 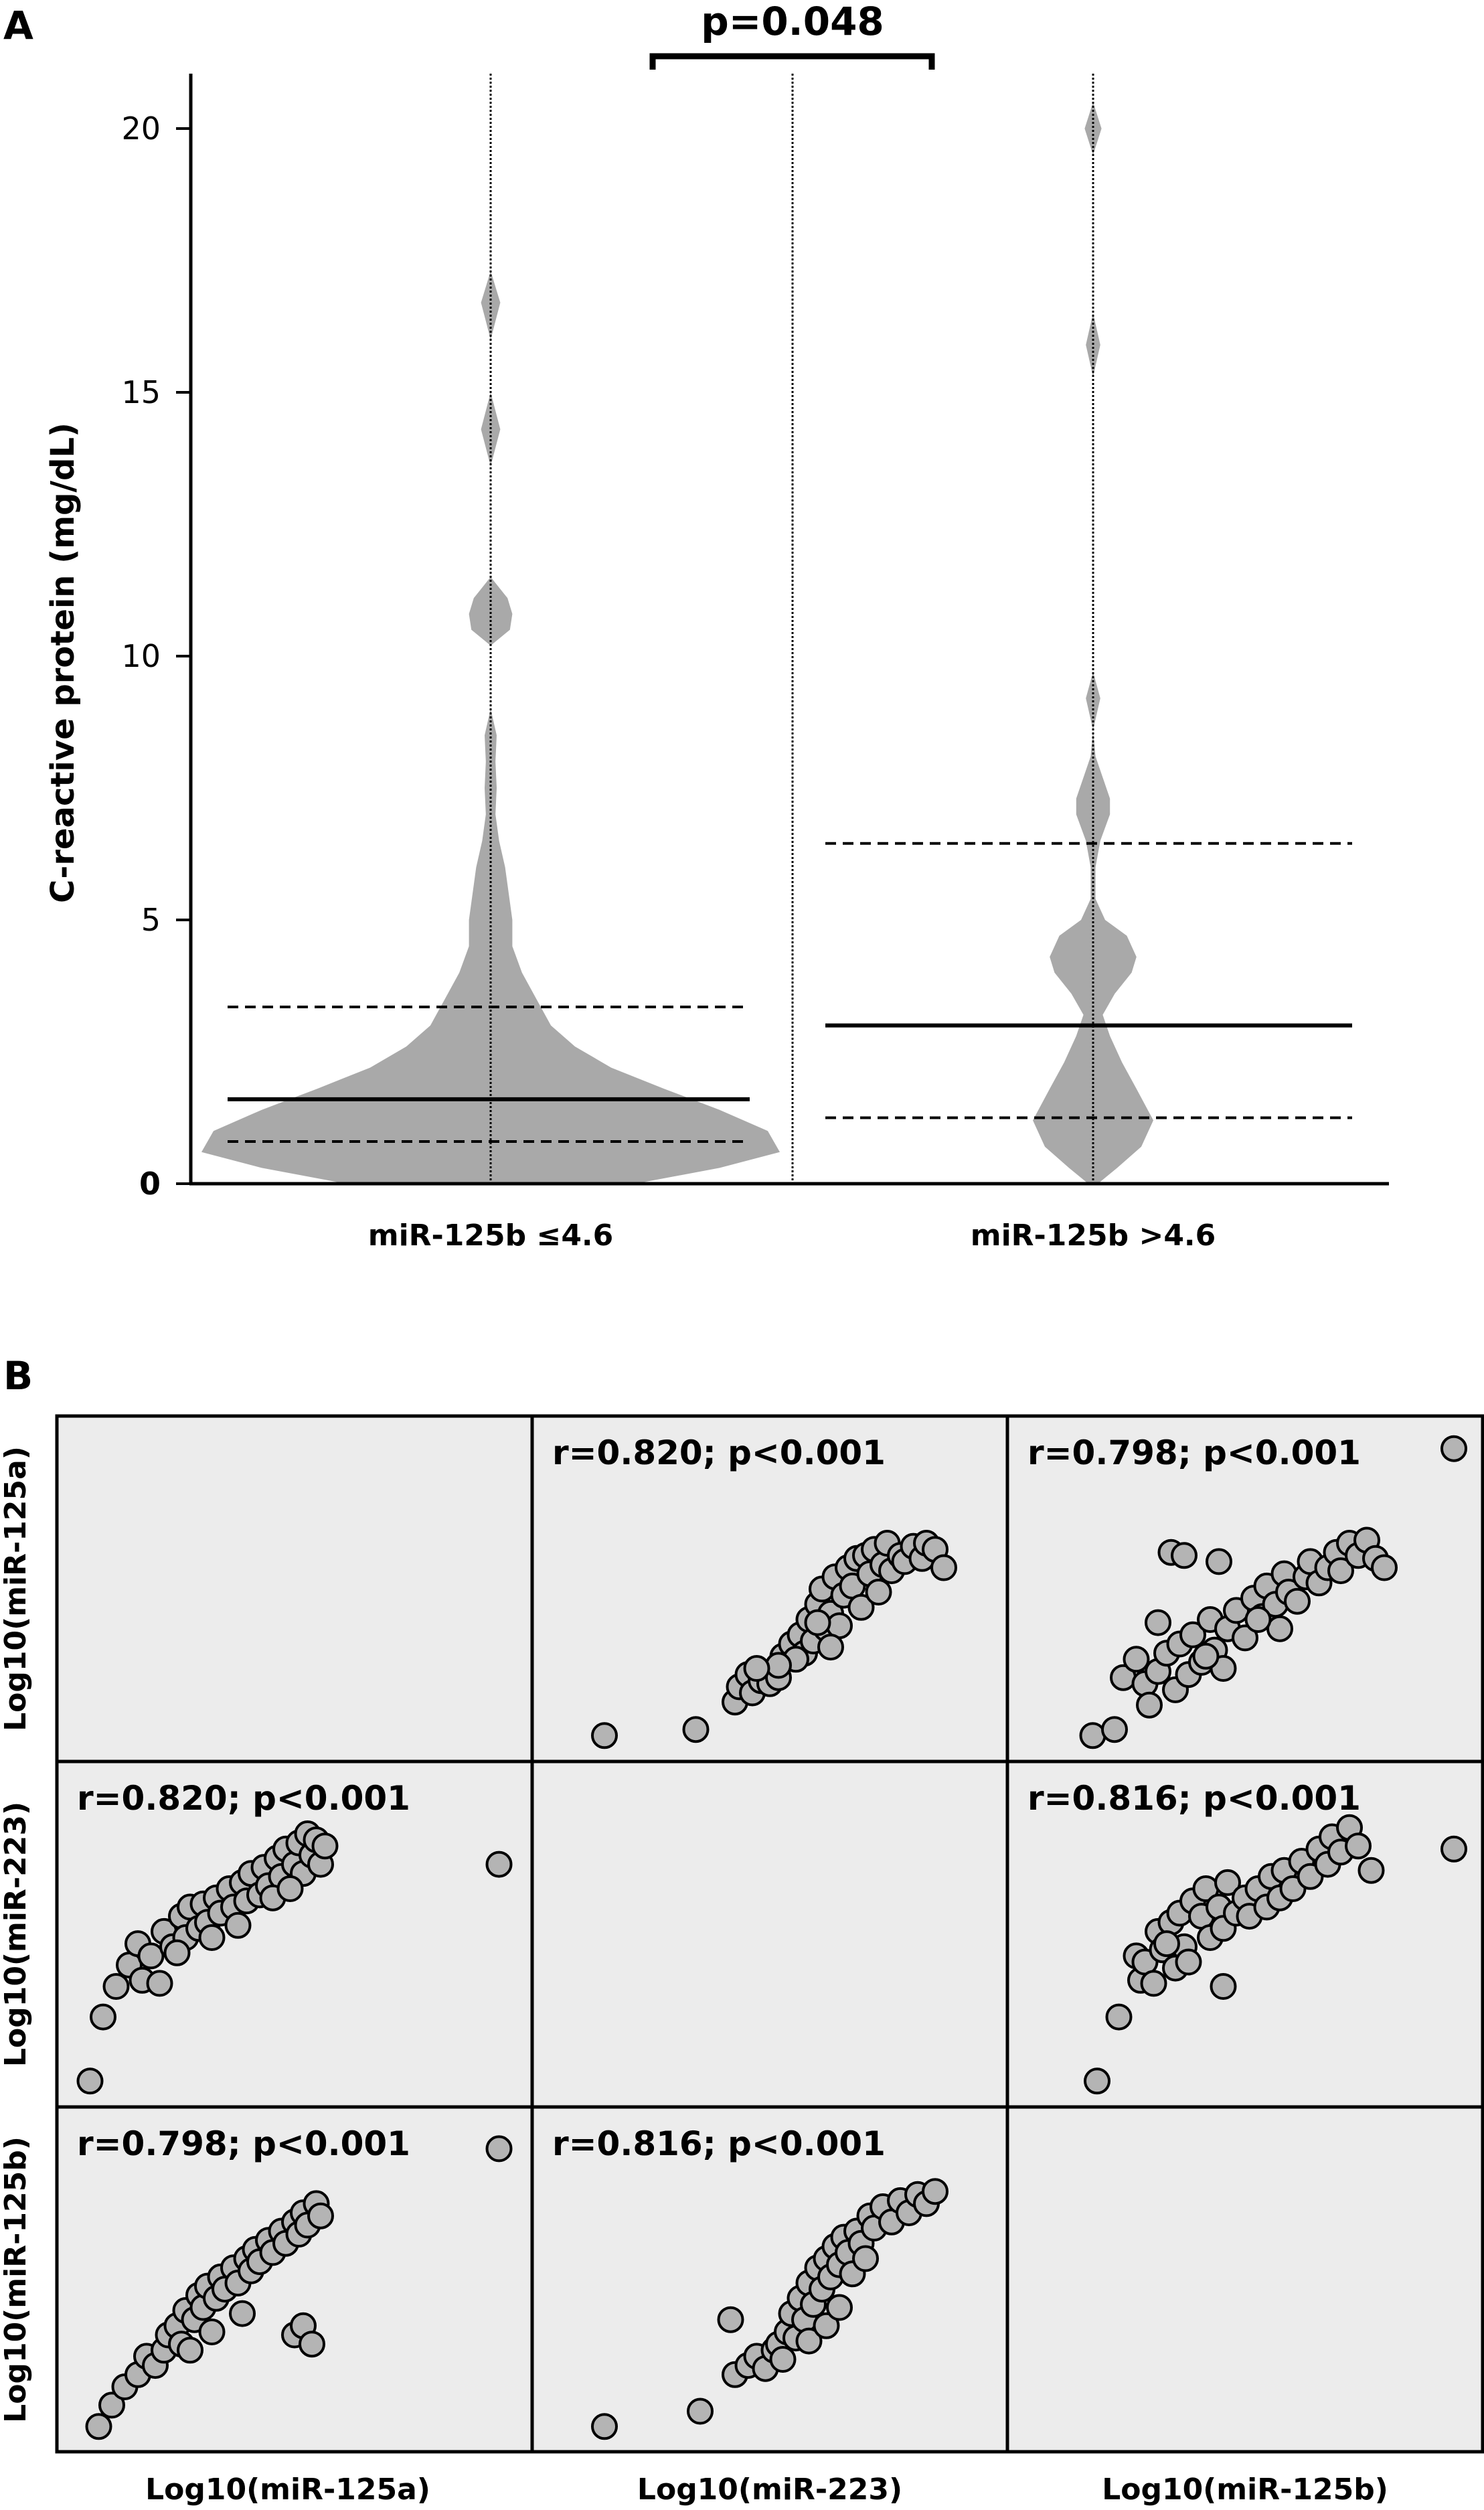 What do you see at coordinates (63, 663) in the screenshot?
I see `y-axis-label: C-reactive protein (mg/dL)` at bounding box center [63, 663].